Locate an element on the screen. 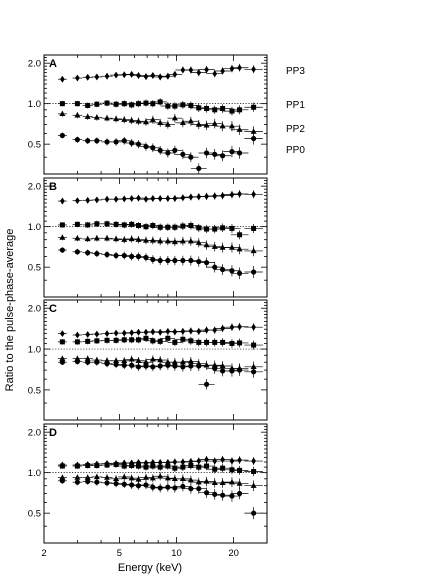 This screenshot has width=447, height=578. y-tick-label: 1.0 is located at coordinates (34, 227).